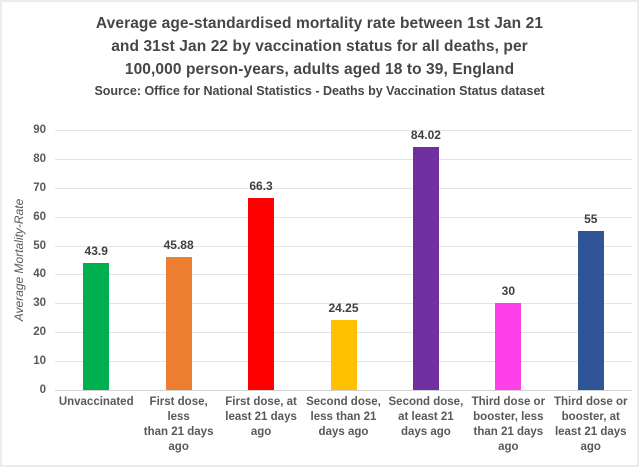 The width and height of the screenshot is (639, 467). What do you see at coordinates (591, 219) in the screenshot?
I see `bar-value-label-6: 55` at bounding box center [591, 219].